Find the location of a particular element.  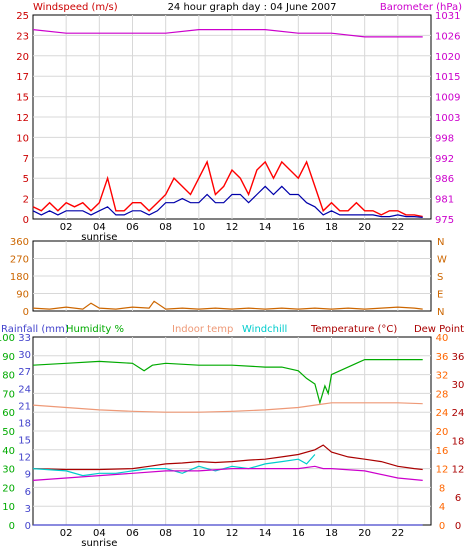

temp-ytick-b-18: 18 is located at coordinates (458, 441).